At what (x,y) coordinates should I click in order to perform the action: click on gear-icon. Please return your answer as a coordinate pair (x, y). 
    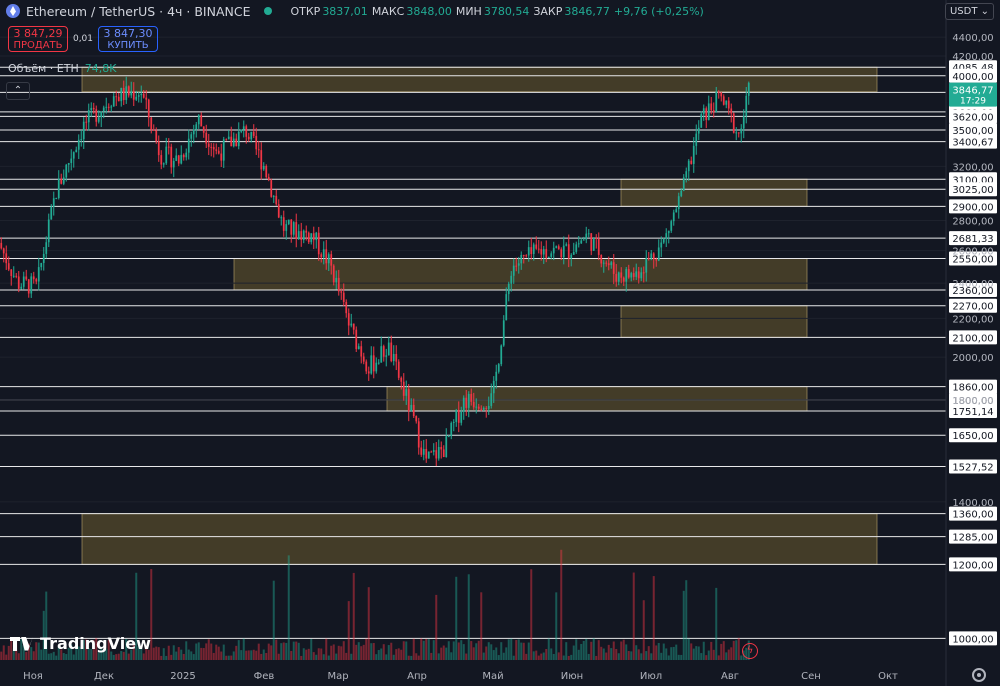
    Looking at the image, I should click on (979, 675).